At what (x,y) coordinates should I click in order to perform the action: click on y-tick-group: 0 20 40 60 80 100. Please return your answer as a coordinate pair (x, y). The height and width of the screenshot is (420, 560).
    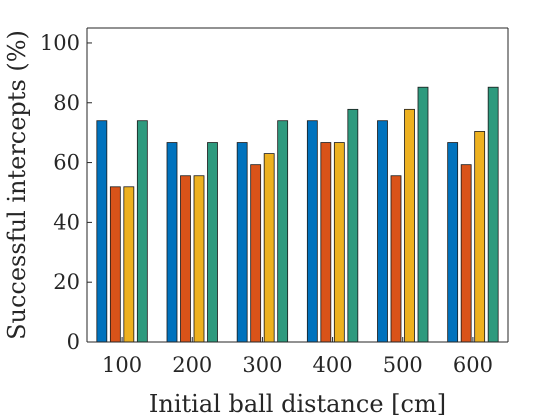
    Looking at the image, I should click on (66, 192).